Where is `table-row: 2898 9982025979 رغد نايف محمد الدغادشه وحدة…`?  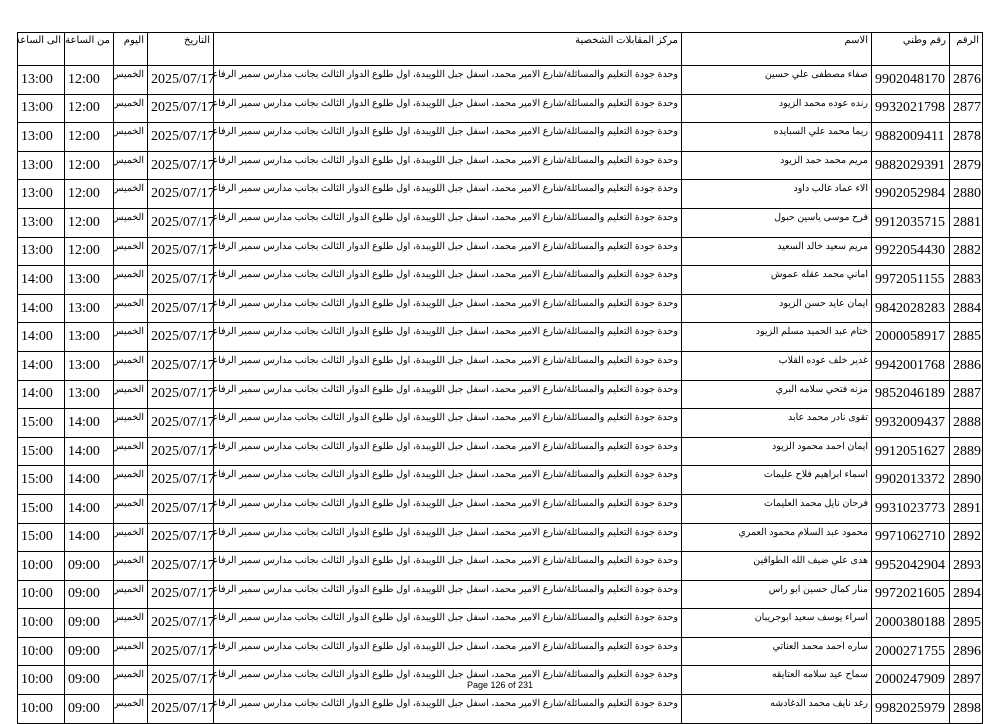
table-row: 2898 9982025979 رغد نايف محمد الدغادشه وحدة… is located at coordinates (500, 709).